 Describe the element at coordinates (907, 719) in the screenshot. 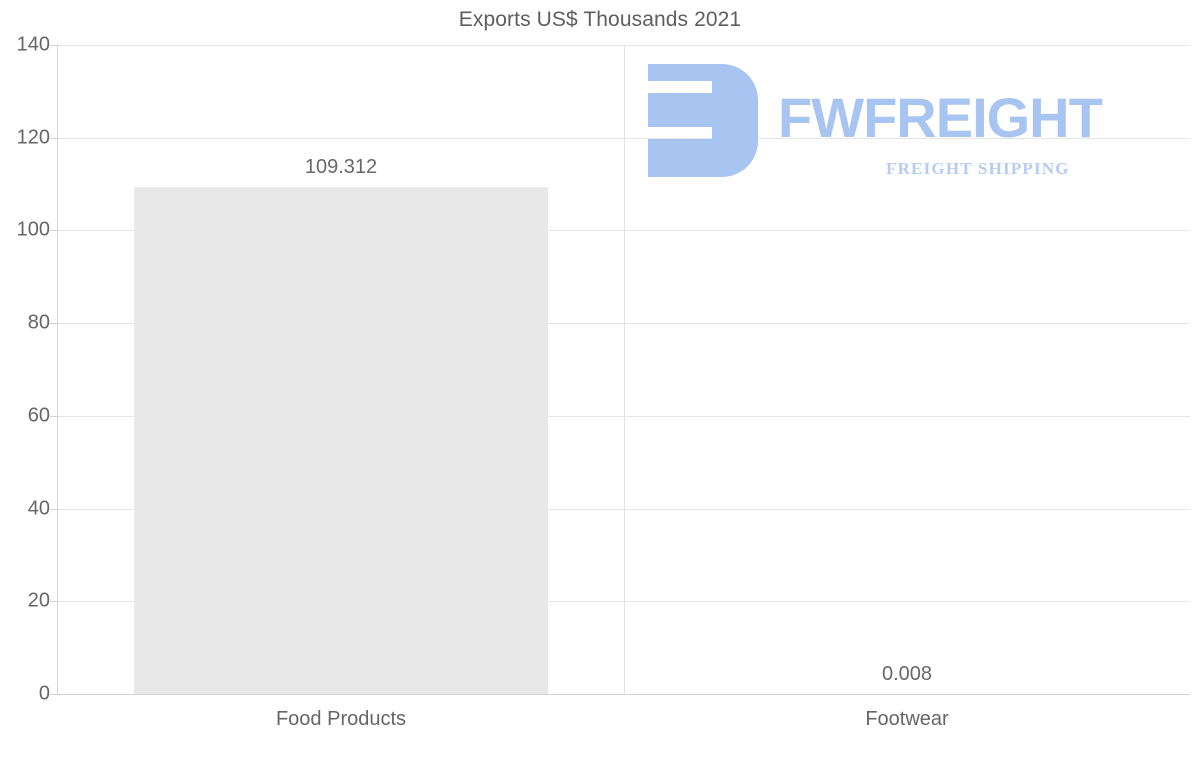

I see `x-axis-category-label: Footwear` at that location.